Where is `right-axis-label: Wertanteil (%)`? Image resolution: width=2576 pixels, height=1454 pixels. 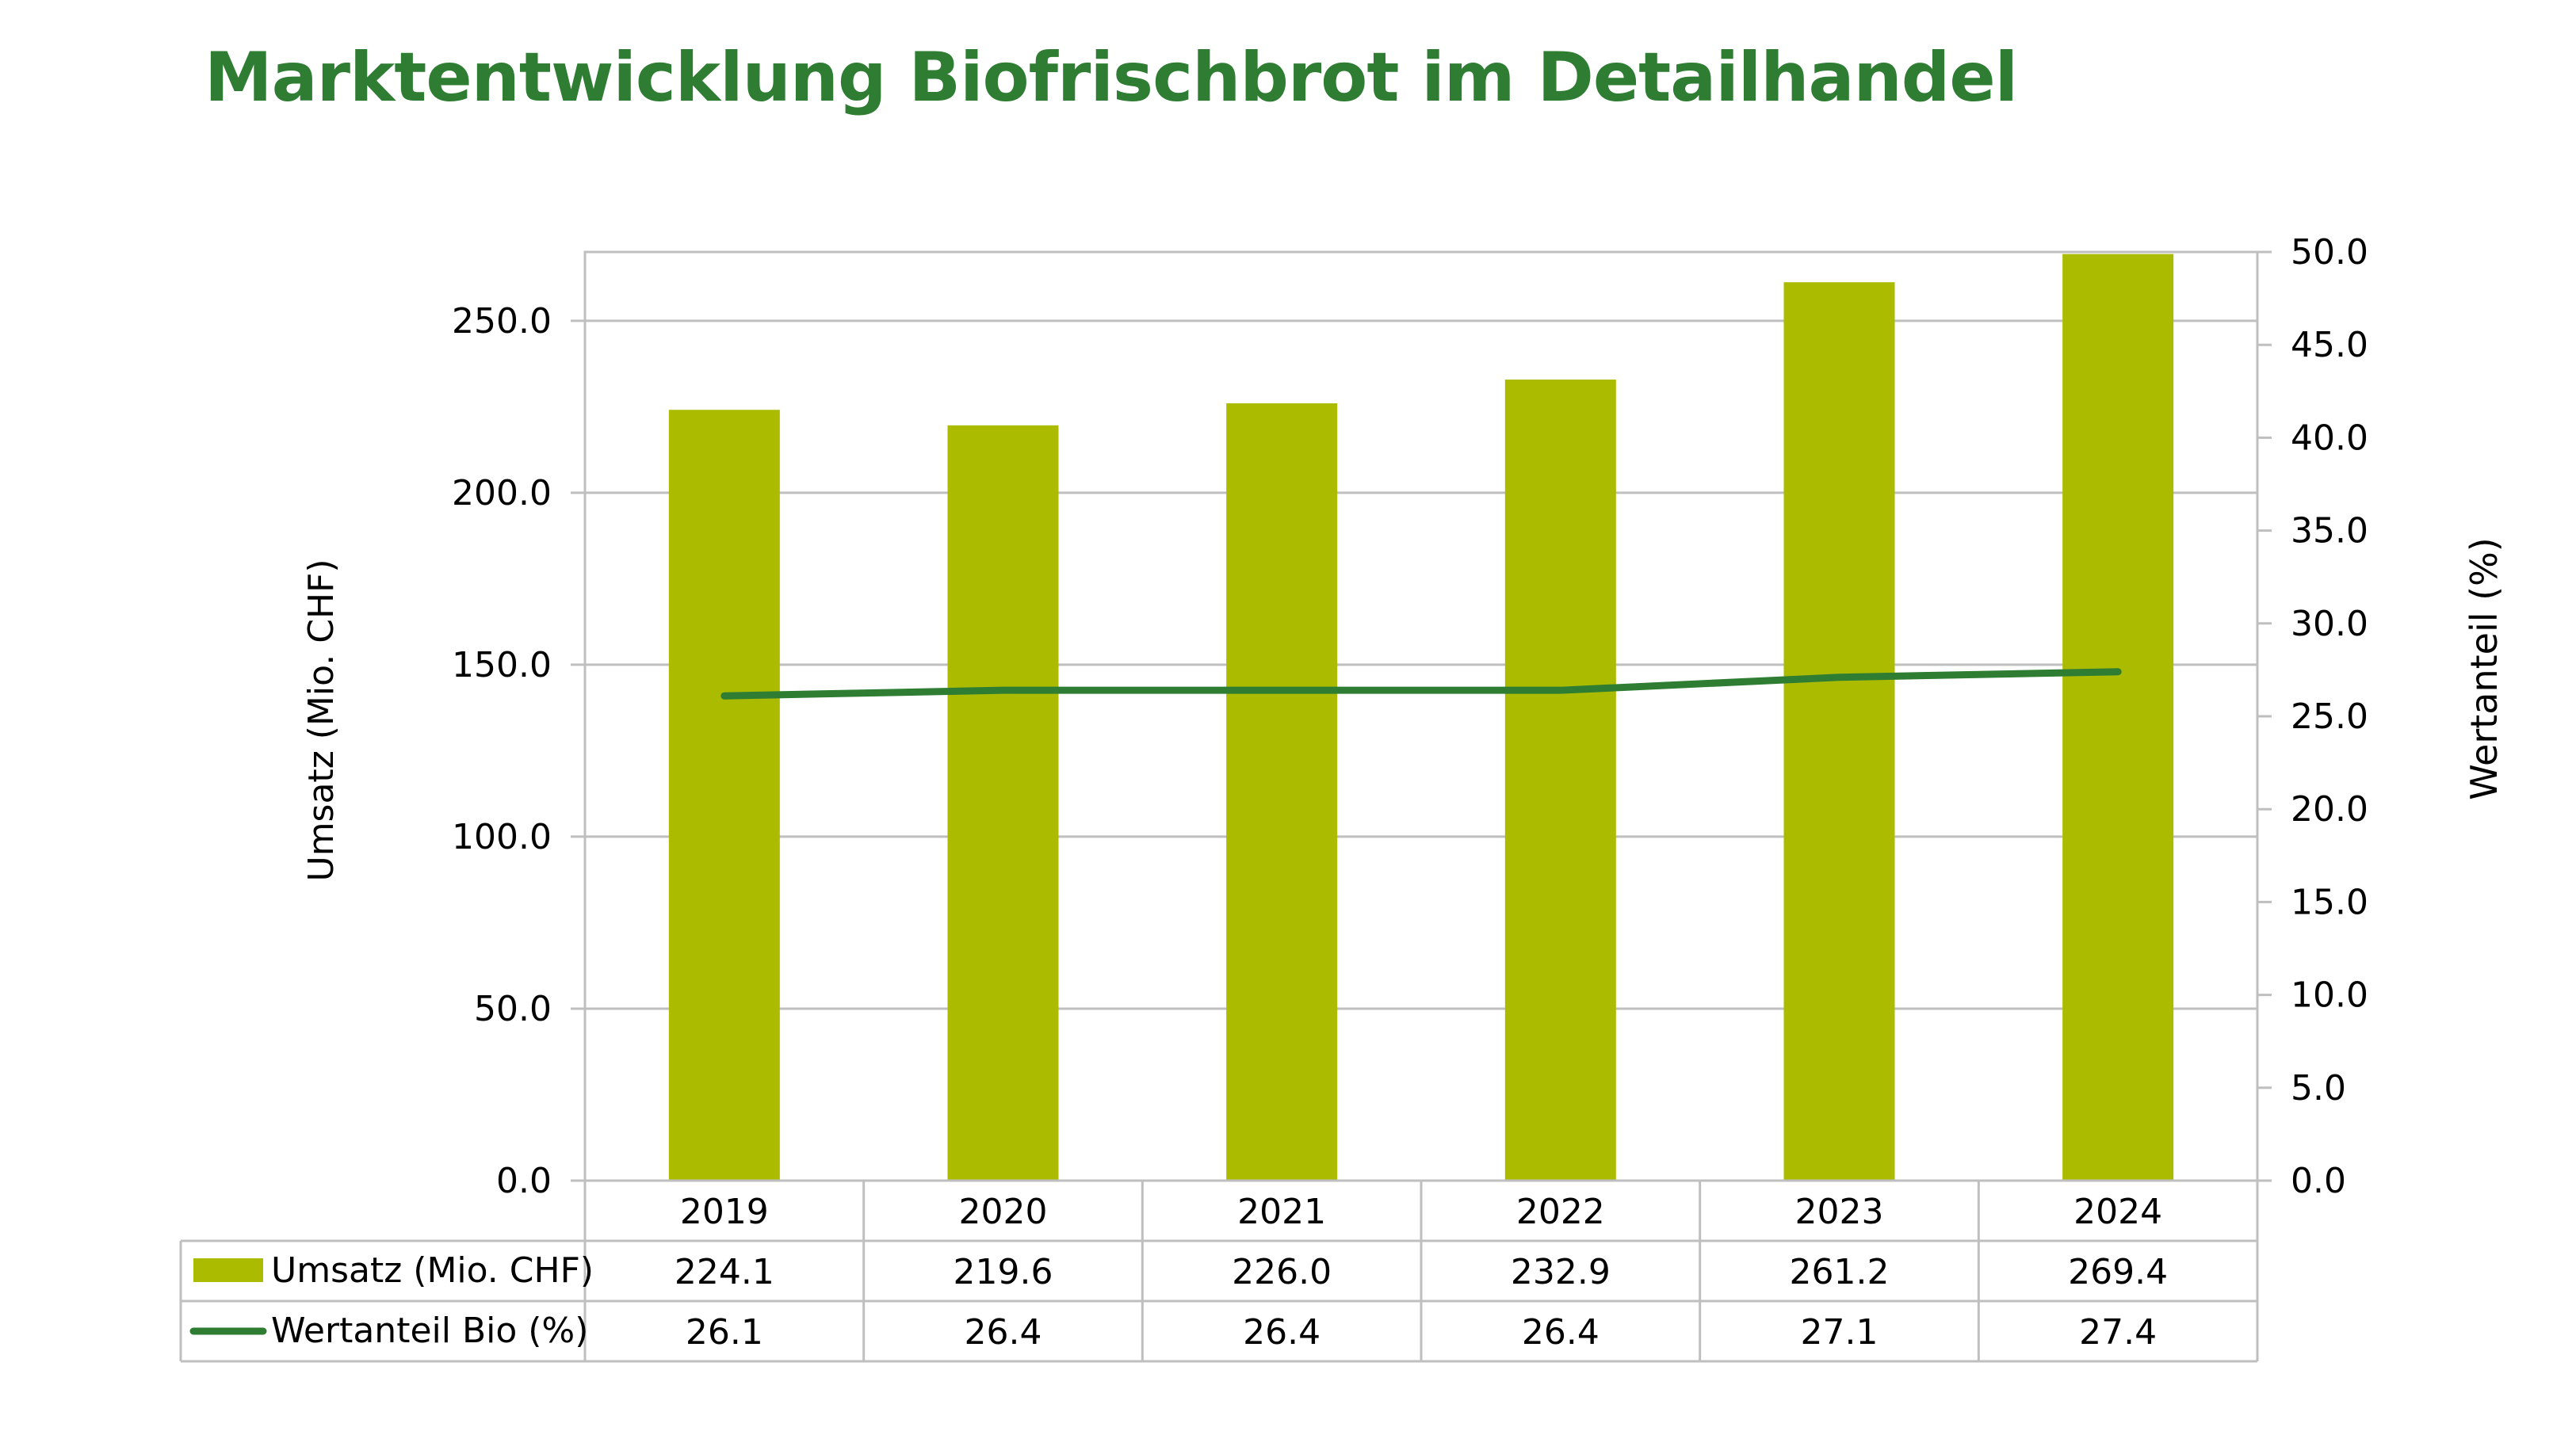 right-axis-label: Wertanteil (%) is located at coordinates (2484, 669).